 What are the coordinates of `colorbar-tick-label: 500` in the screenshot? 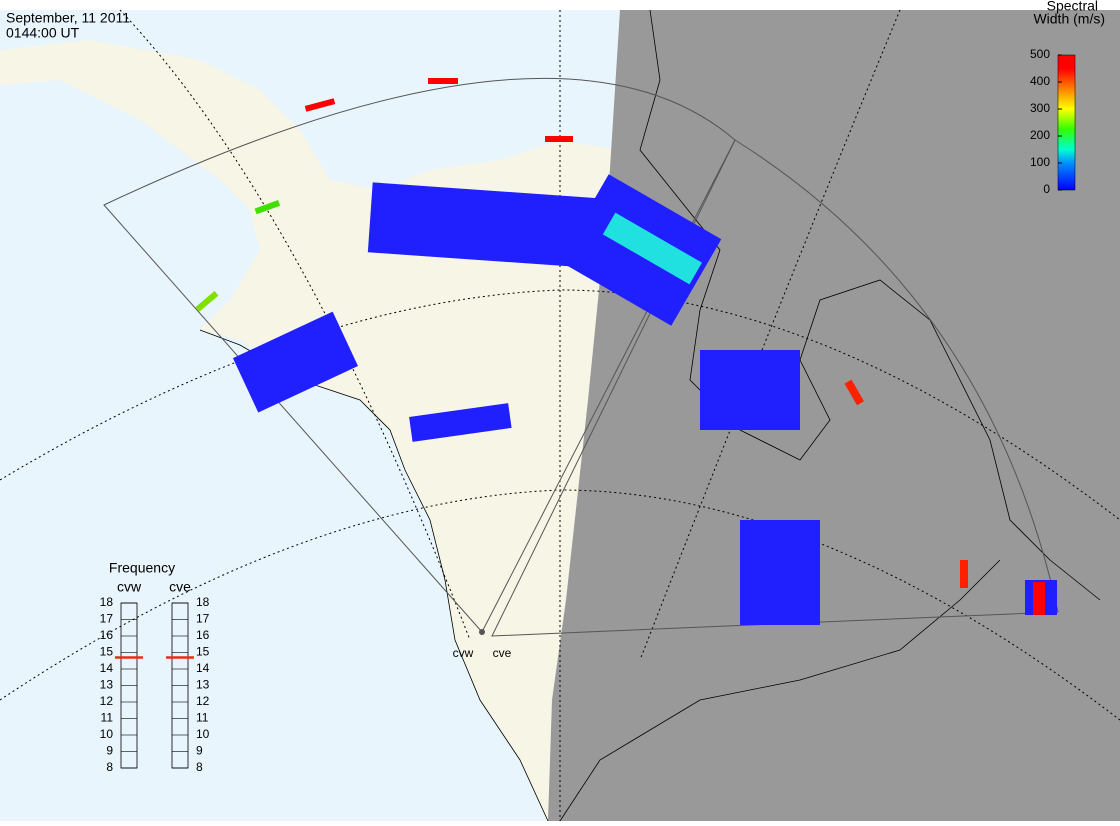 It's located at (1040, 54).